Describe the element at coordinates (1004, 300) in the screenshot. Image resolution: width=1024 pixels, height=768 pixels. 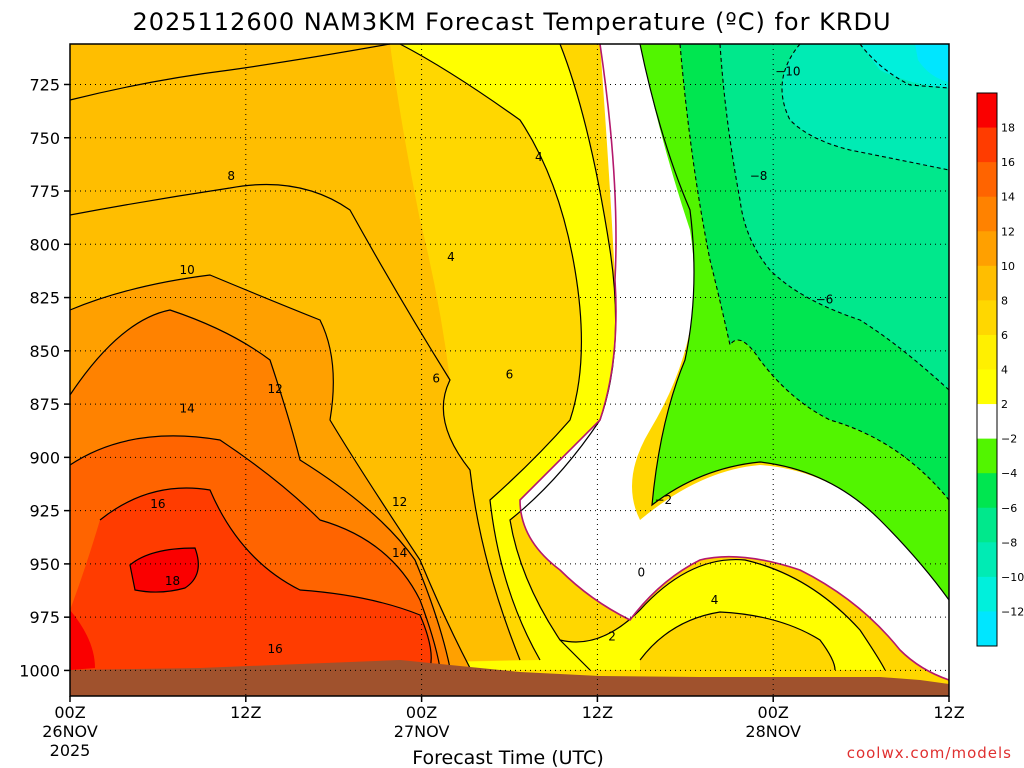
I see `colorbar-tick-label: 8` at that location.